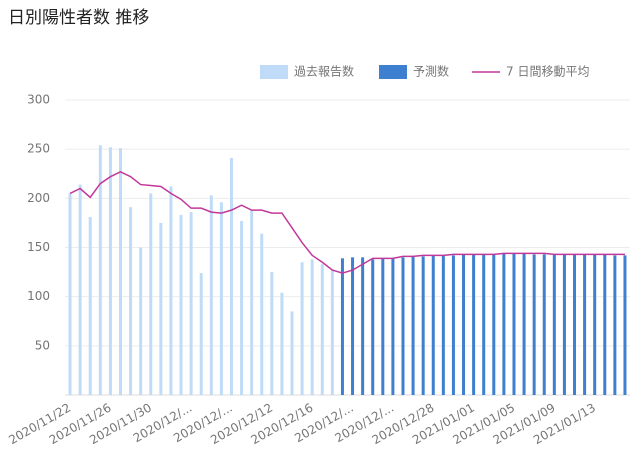  I want to click on y-tick-label: 50, so click(42, 345).